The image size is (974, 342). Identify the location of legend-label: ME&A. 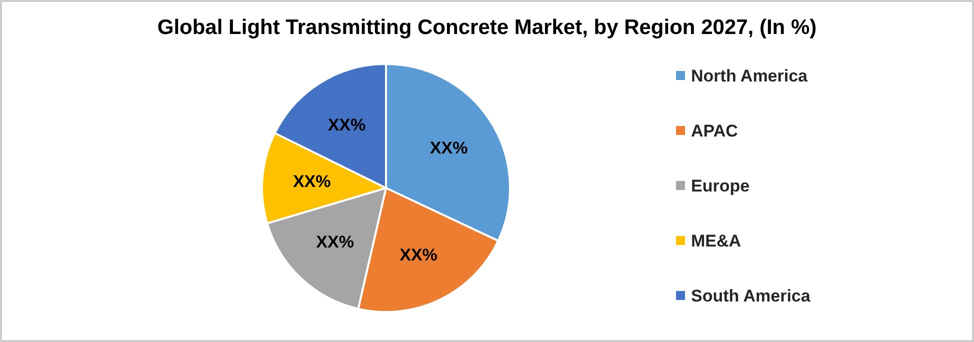
(716, 241).